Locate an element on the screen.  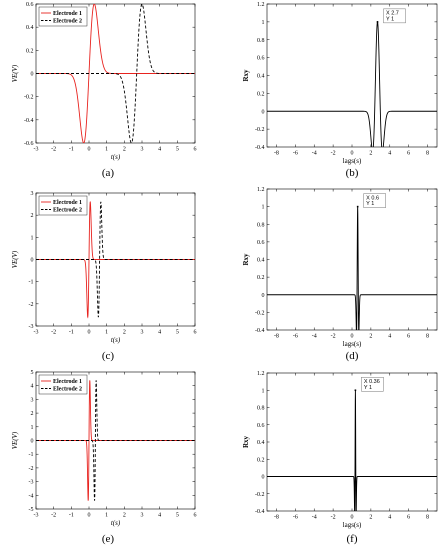
datatip-x: X 2.7 is located at coordinates (392, 14).